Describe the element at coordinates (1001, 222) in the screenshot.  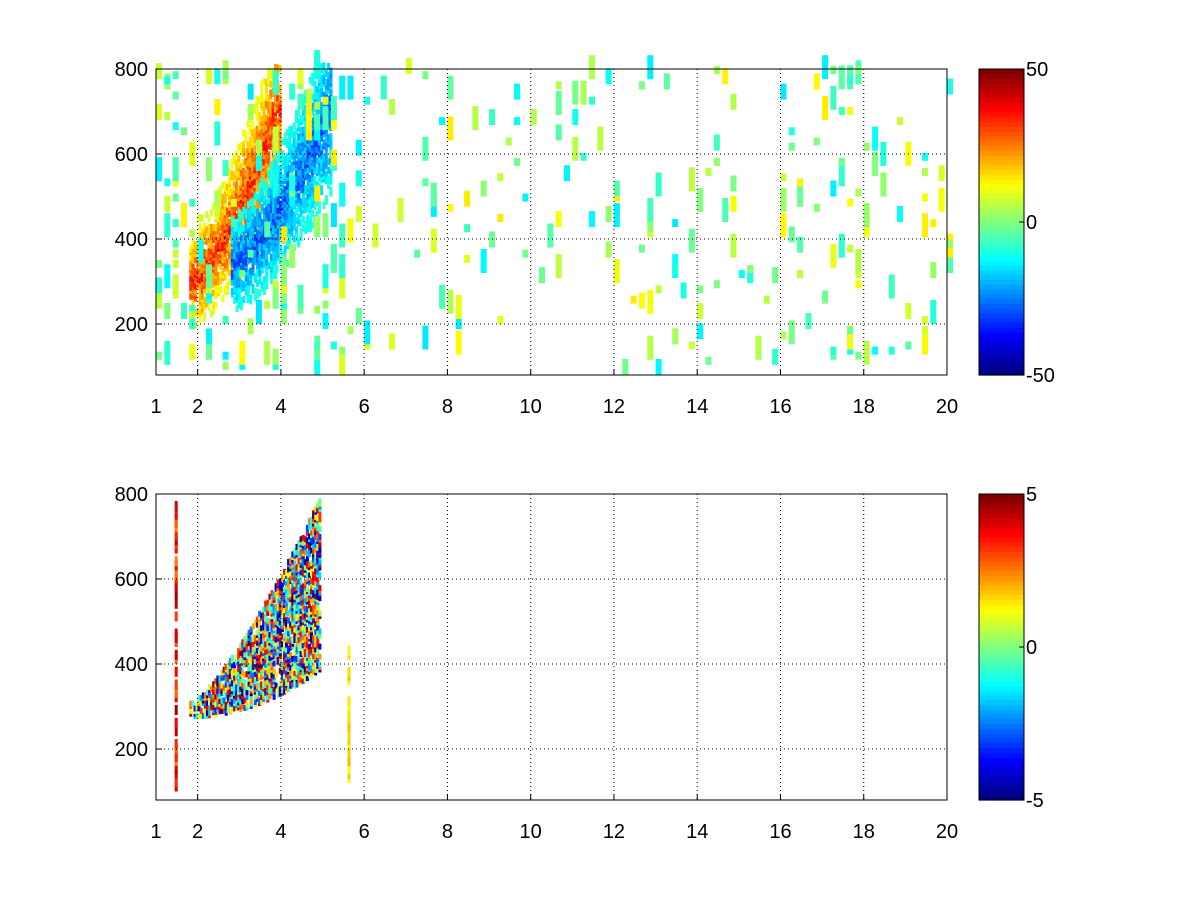
I see `top-colorbar` at that location.